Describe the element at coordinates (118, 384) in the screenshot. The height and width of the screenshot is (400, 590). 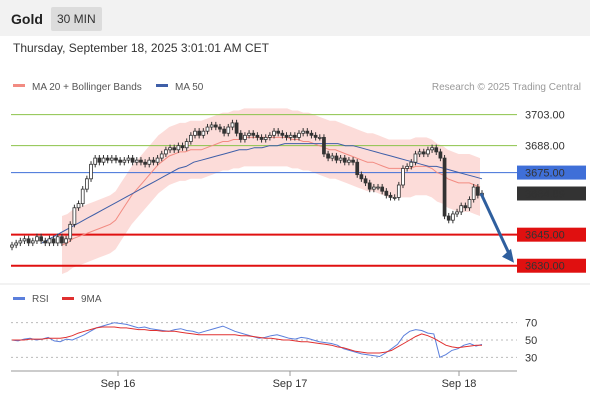
I see `x-tick-label: Sep 16` at that location.